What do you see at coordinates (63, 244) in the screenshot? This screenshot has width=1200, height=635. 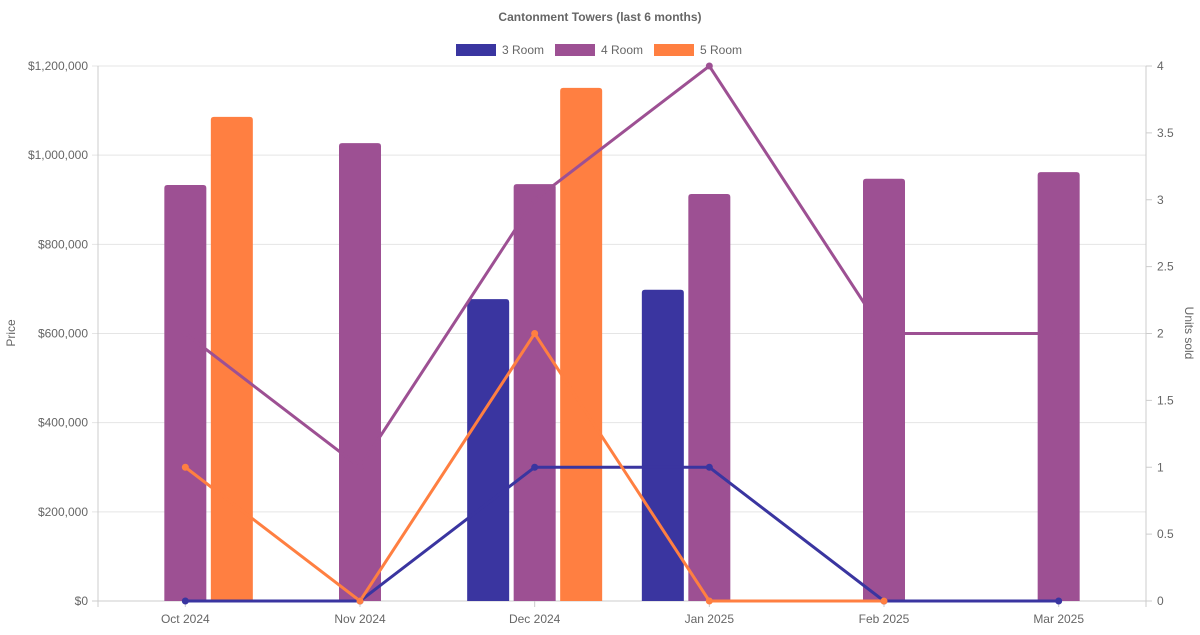 I see `y-tick-label: $800,000` at bounding box center [63, 244].